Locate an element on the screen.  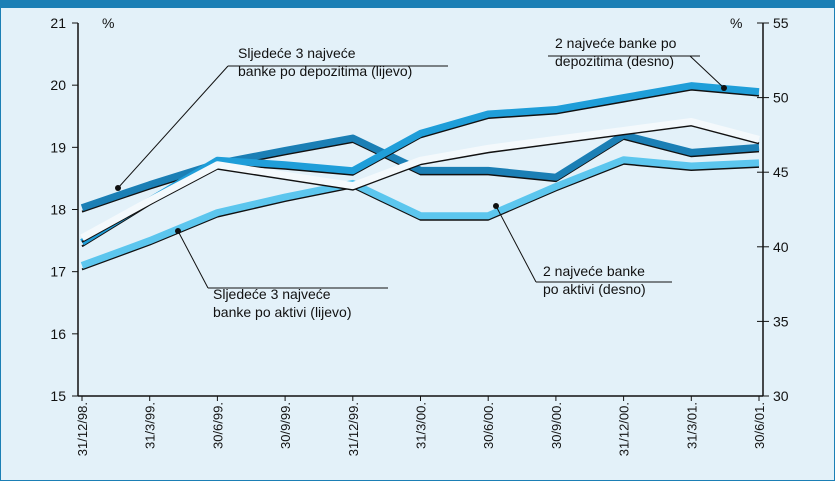
x-tick-label: 30/6/00. is located at coordinates (488, 425).